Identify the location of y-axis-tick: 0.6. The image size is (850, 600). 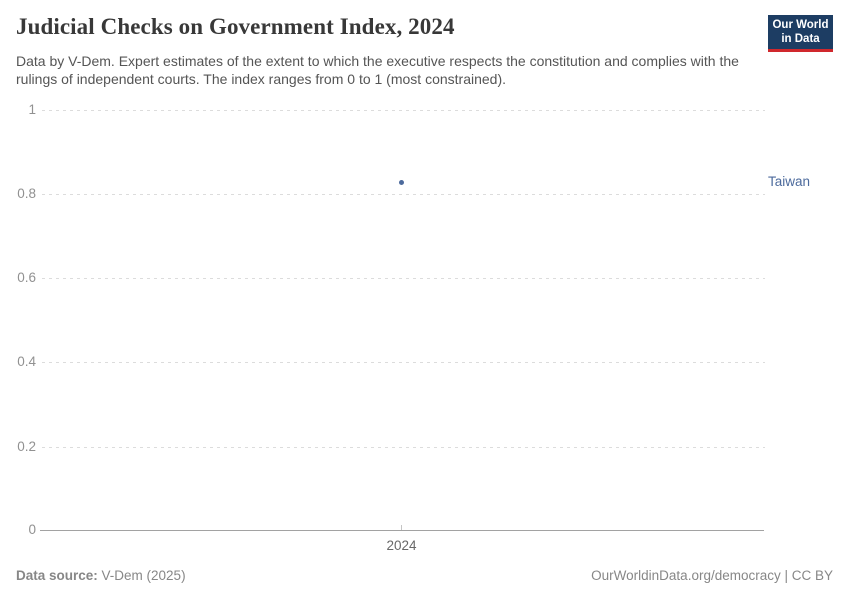
(26, 277).